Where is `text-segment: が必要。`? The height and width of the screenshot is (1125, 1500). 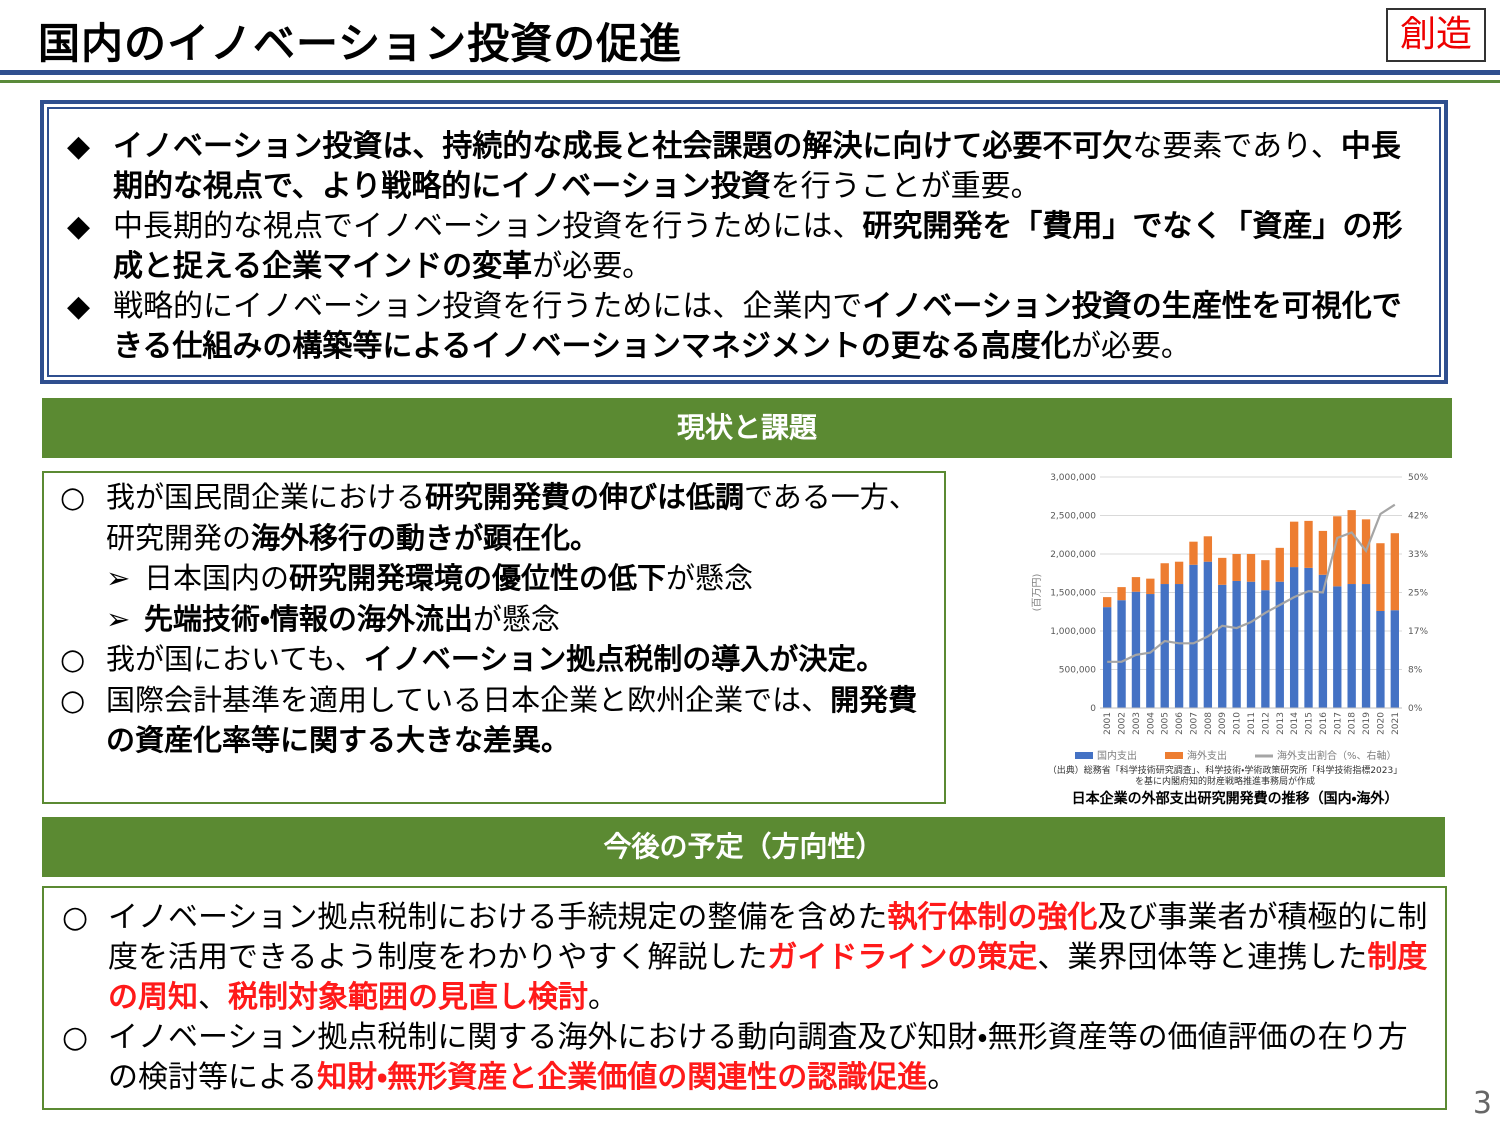 text-segment: が必要。 is located at coordinates (1130, 346).